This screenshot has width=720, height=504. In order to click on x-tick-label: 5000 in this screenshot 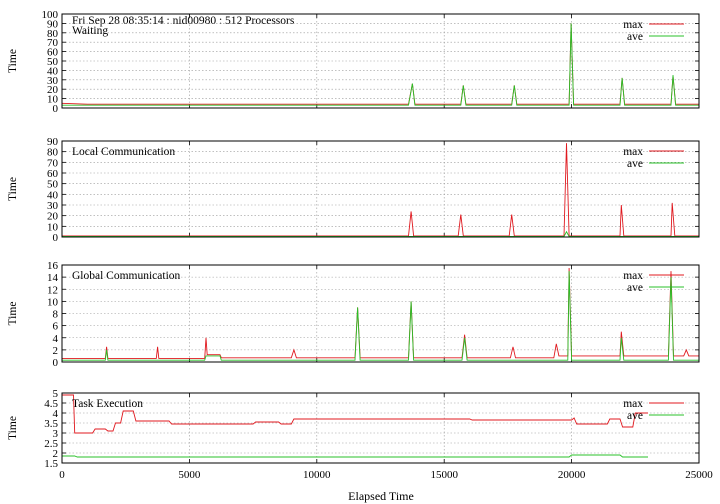, I will do `click(189, 475)`.